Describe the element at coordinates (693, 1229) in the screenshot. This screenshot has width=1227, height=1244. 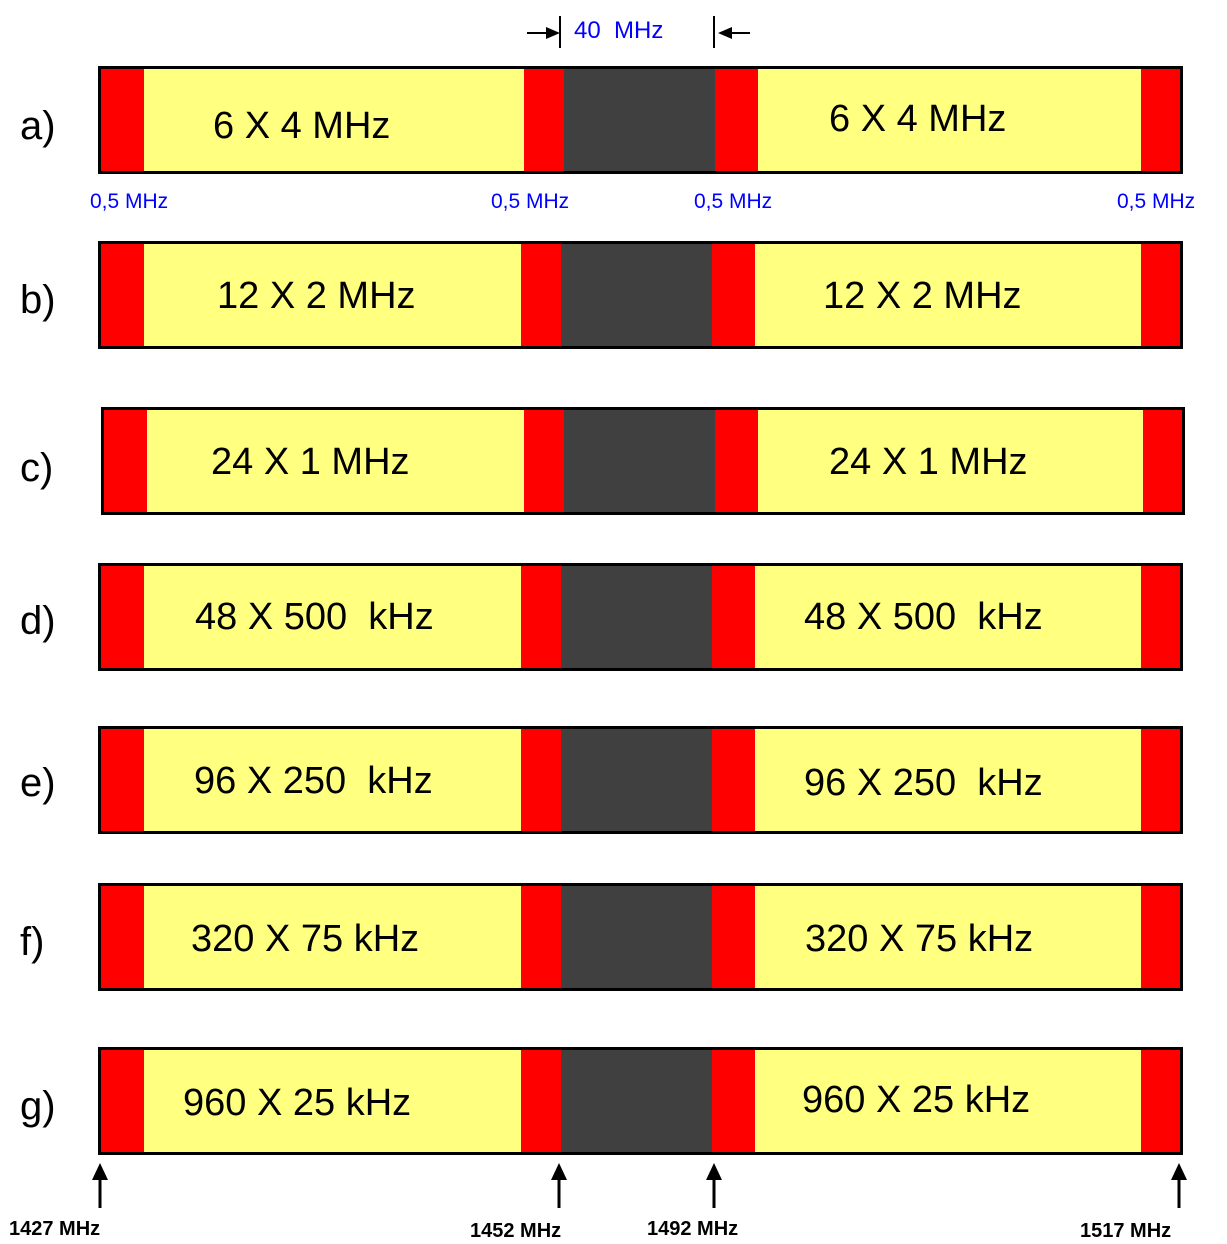
I see `freq-label-1492: 1492 MHz` at that location.